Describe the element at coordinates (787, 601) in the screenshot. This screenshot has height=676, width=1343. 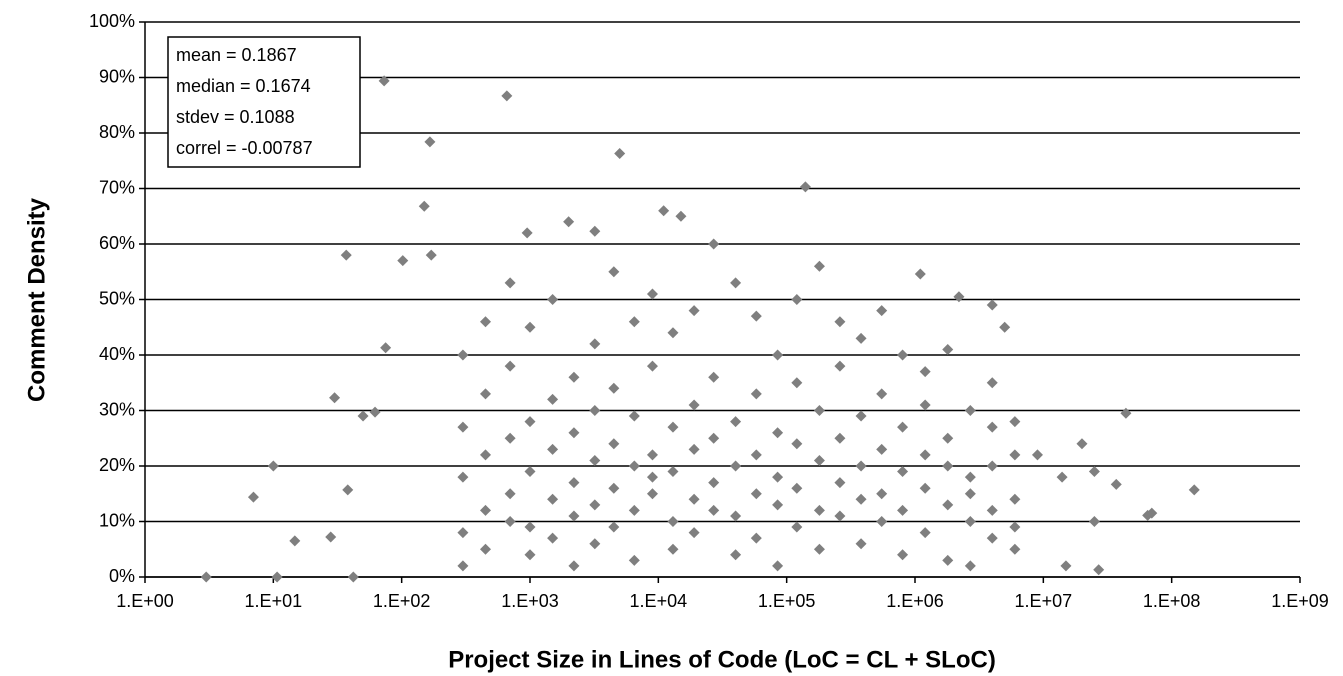
I see `x-tick-label: 1.E+05` at that location.